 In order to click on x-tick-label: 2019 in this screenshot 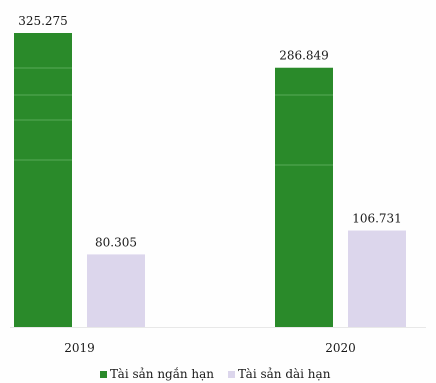, I will do `click(79, 348)`.